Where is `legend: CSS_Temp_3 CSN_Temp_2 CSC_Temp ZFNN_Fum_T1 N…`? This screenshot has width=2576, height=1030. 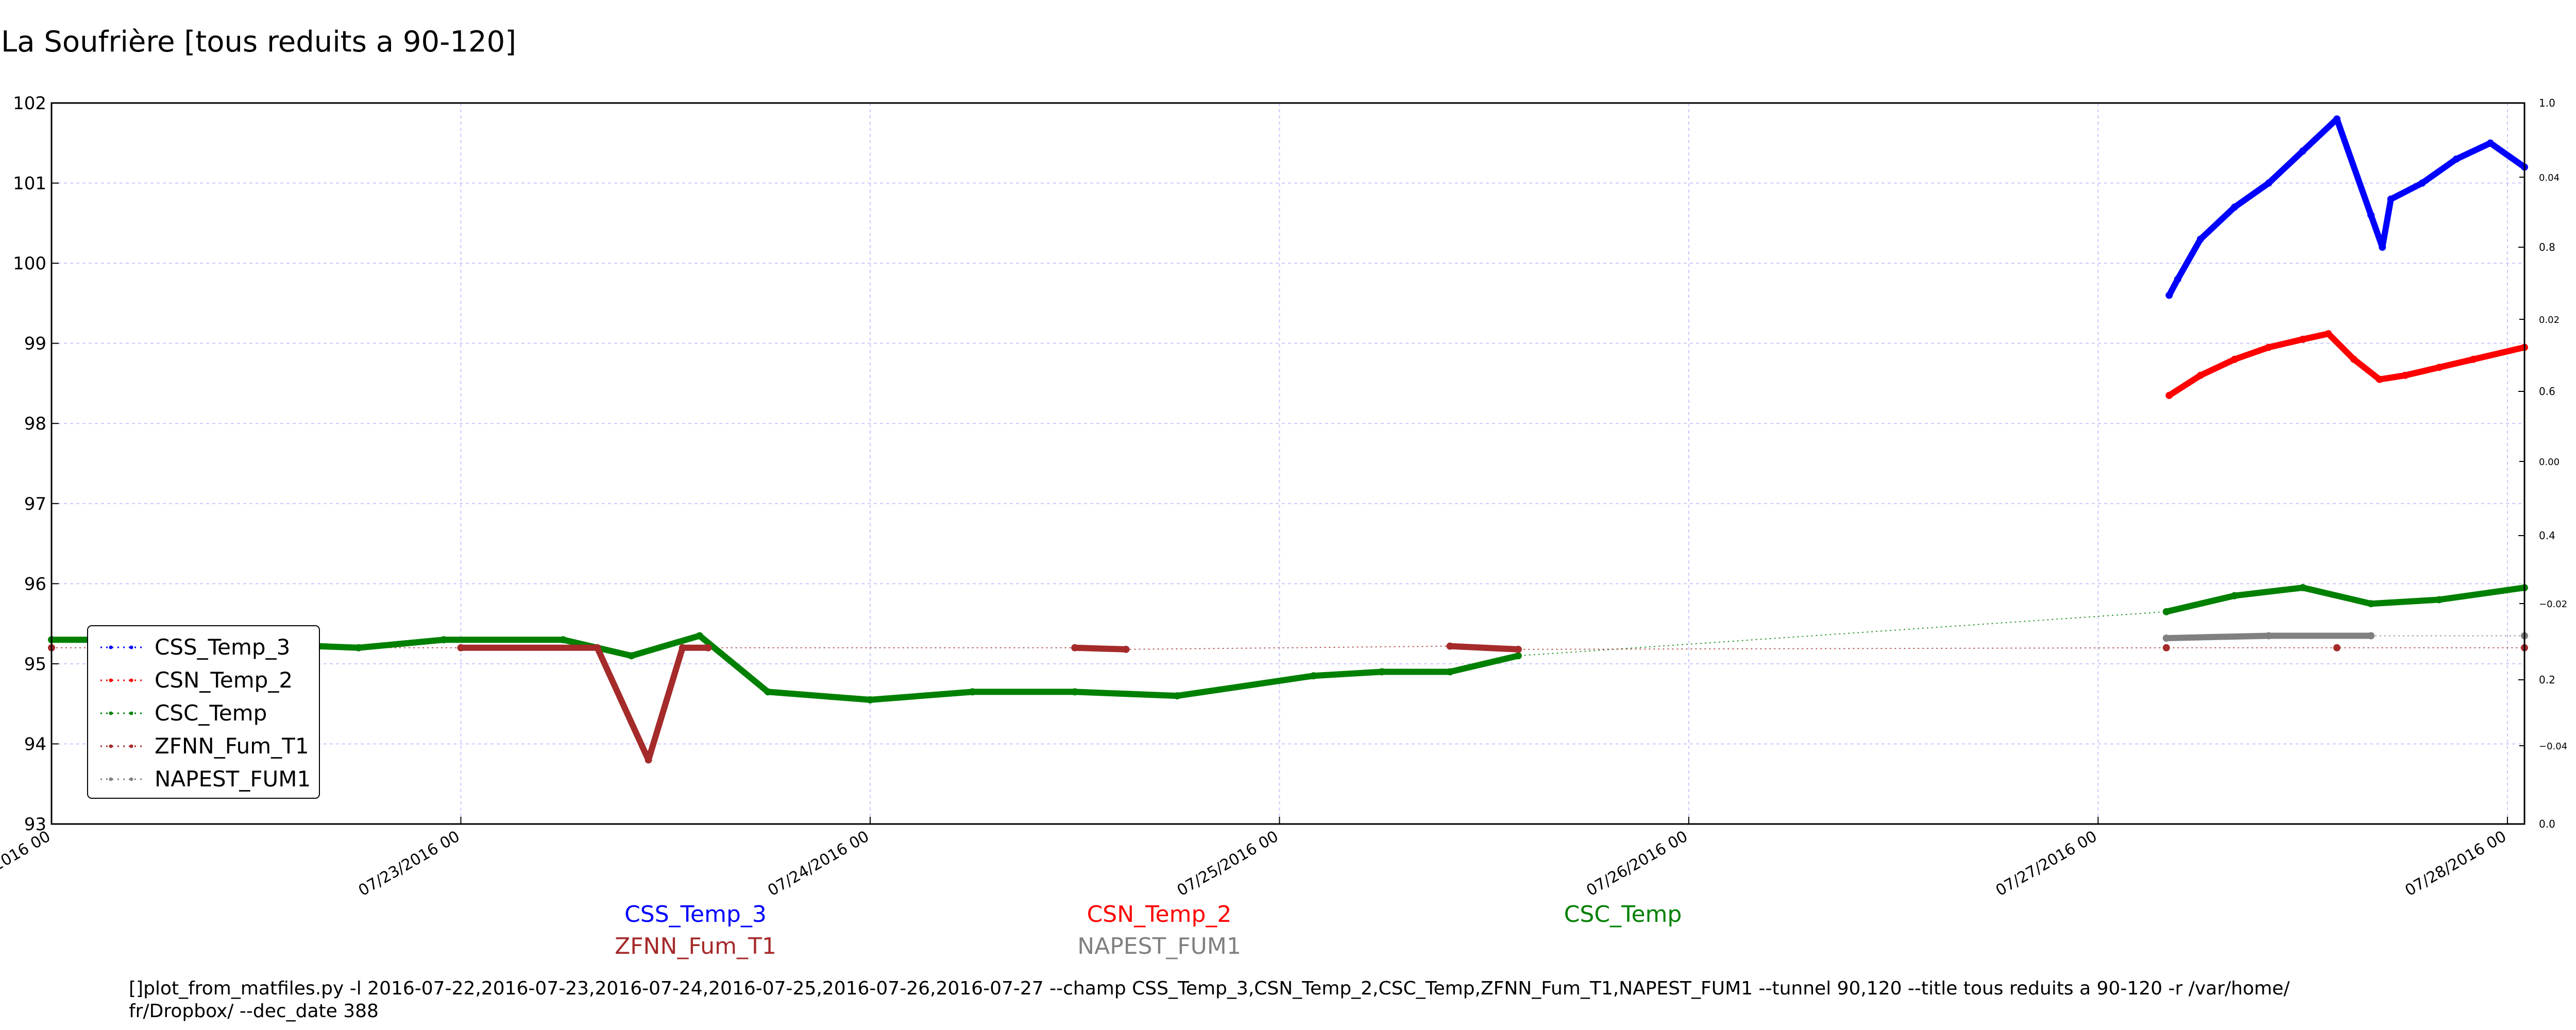 legend: CSS_Temp_3 CSN_Temp_2 CSC_Temp ZFNN_Fum_T1 N… is located at coordinates (203, 712).